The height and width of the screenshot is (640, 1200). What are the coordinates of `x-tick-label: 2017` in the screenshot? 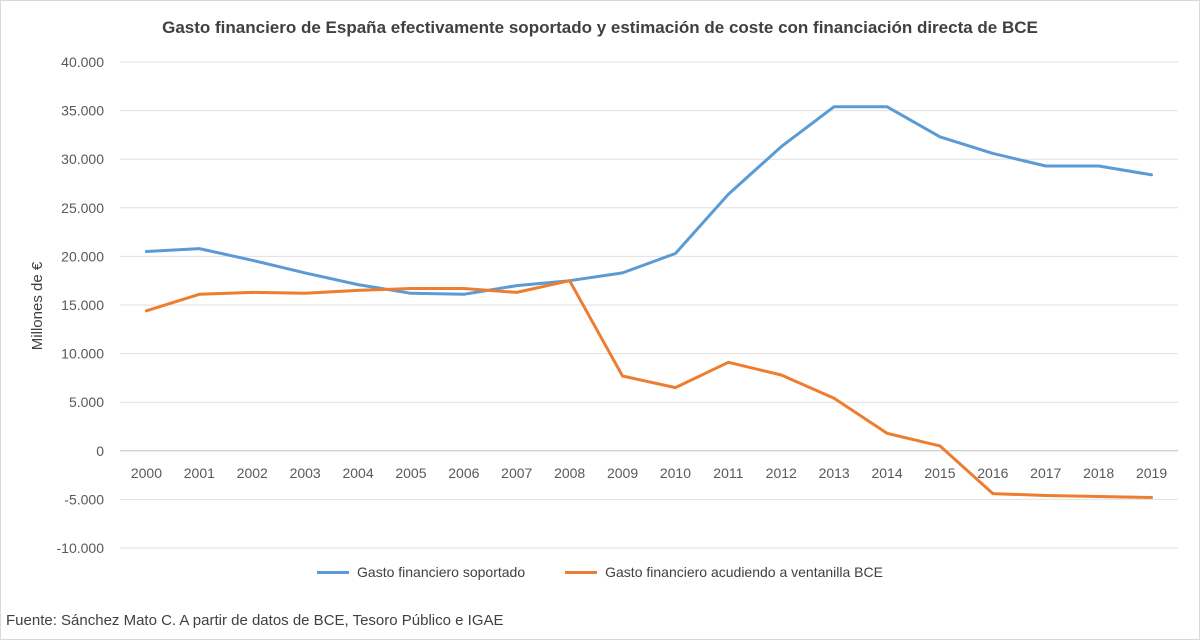 It's located at (1045, 473).